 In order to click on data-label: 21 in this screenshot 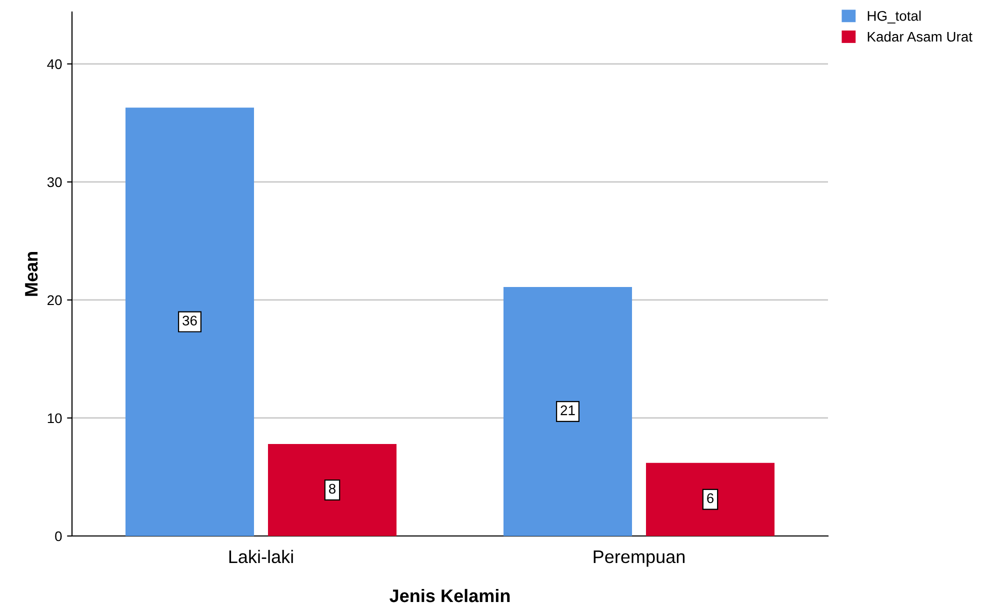, I will do `click(567, 410)`.